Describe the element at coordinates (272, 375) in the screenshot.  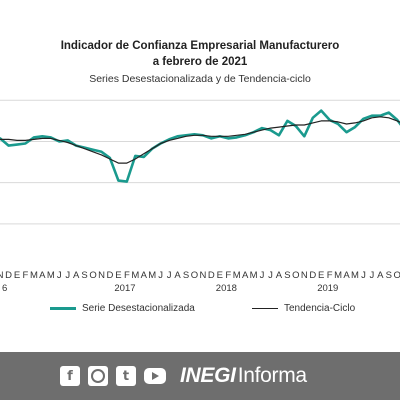
I see `brand-light: Informa` at that location.